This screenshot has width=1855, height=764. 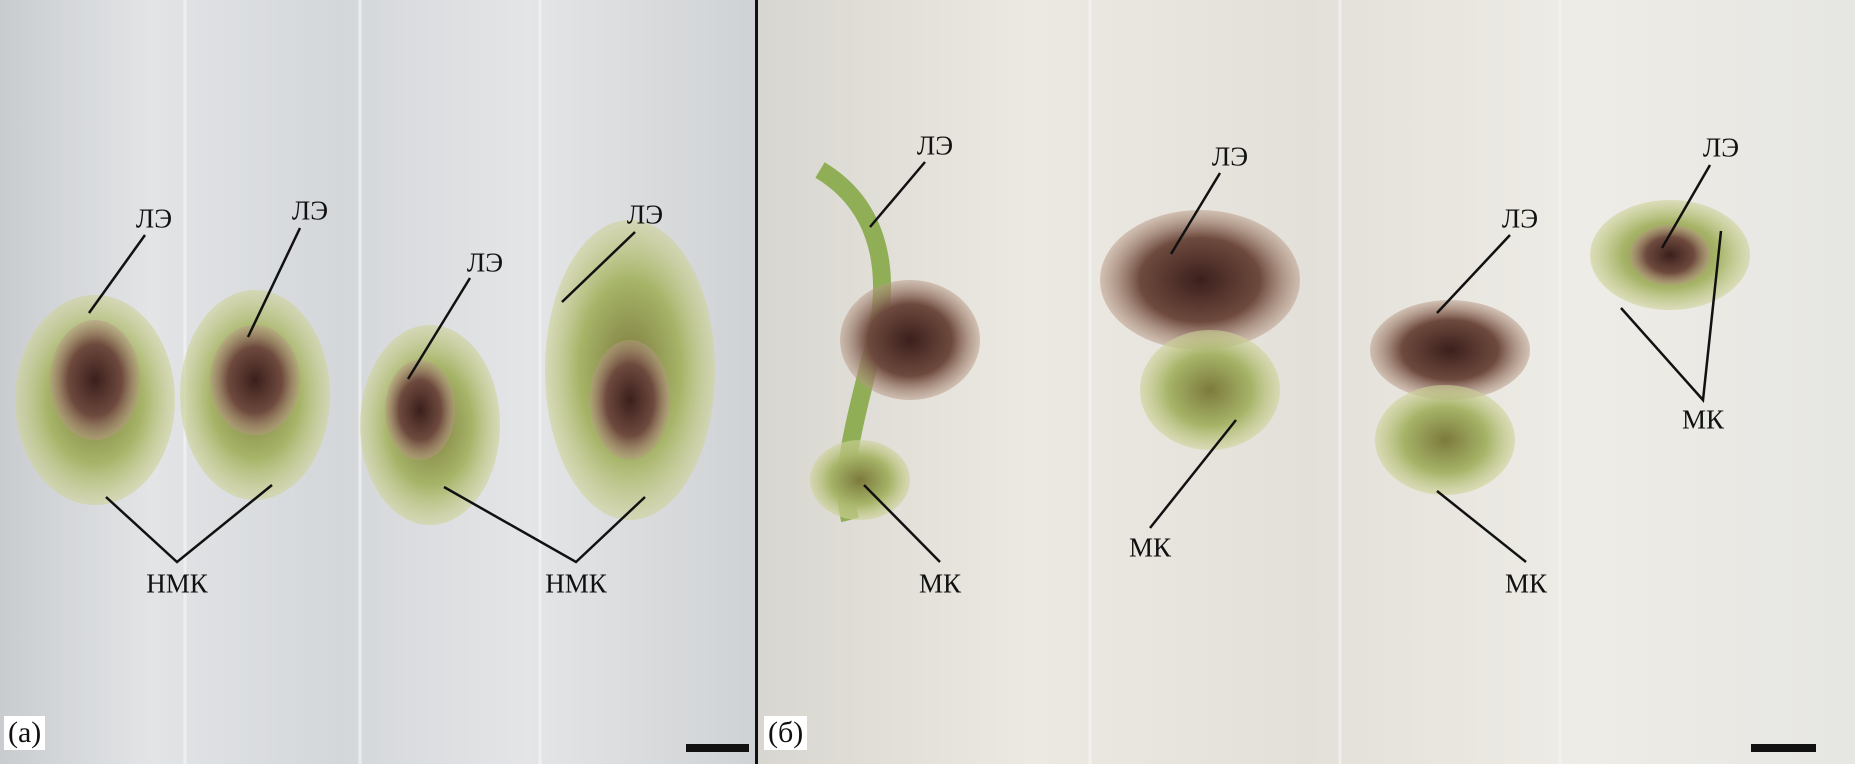 I want to click on scale-bar-a, so click(x=717, y=748).